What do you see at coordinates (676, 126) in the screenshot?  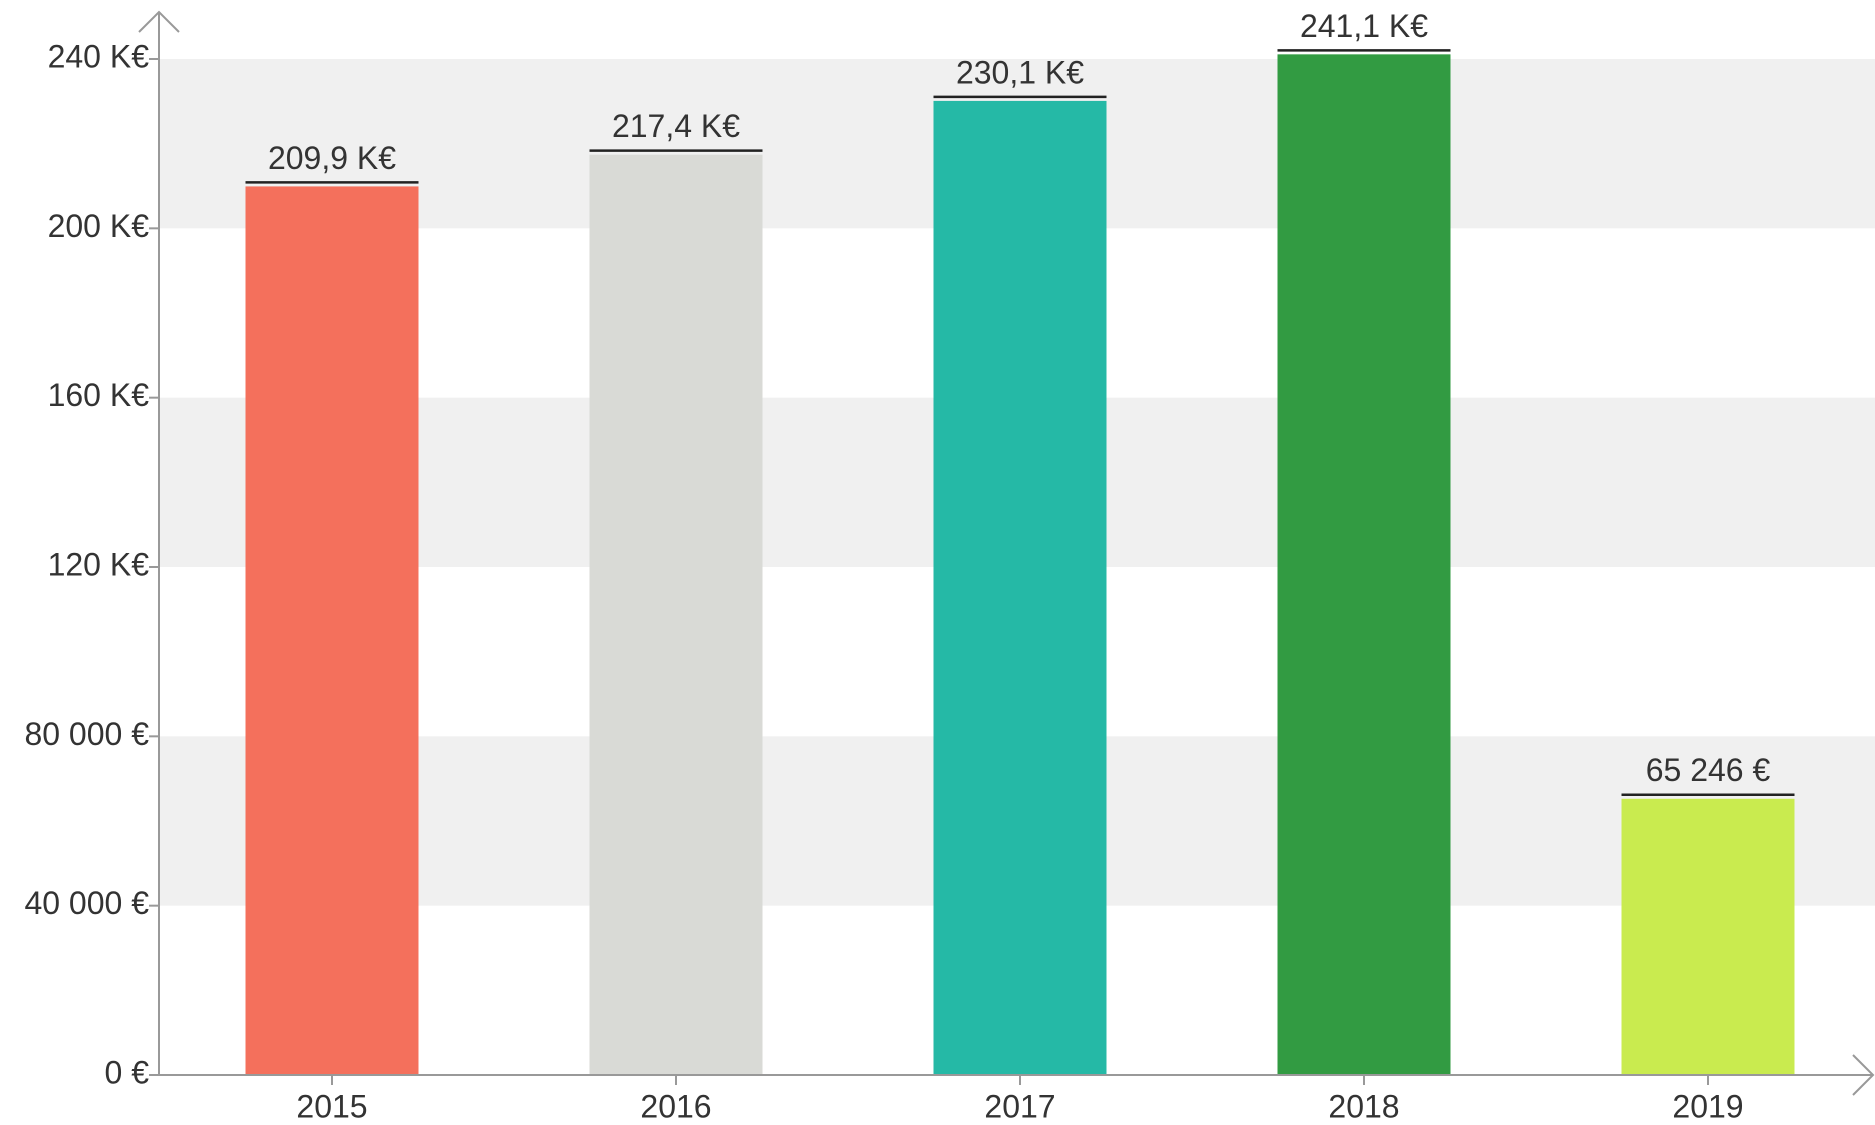 I see `value-label: 217,4 K€` at bounding box center [676, 126].